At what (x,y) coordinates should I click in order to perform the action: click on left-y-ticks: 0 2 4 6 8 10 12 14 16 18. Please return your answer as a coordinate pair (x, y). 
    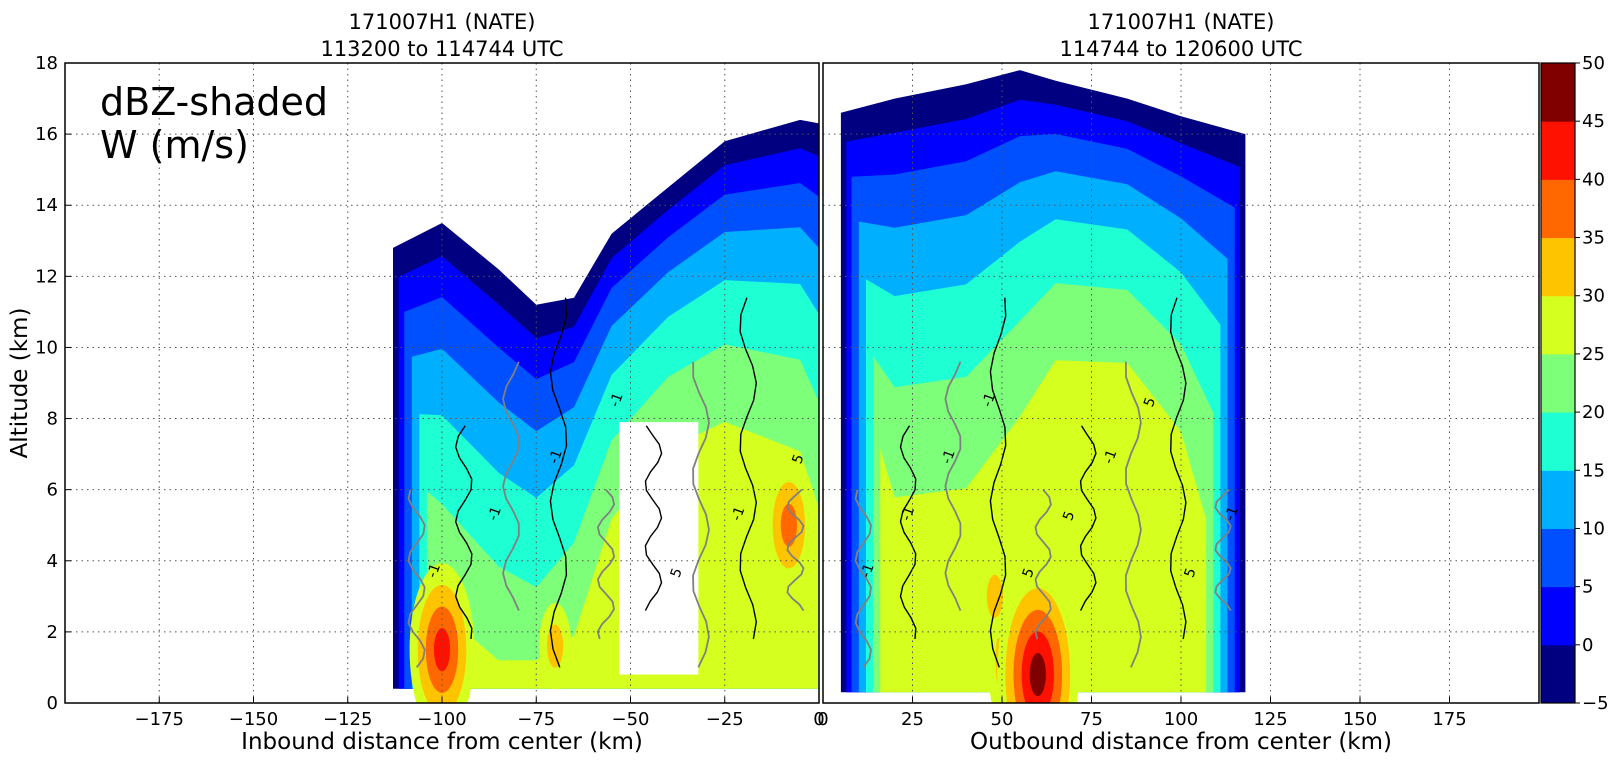
    Looking at the image, I should click on (53, 383).